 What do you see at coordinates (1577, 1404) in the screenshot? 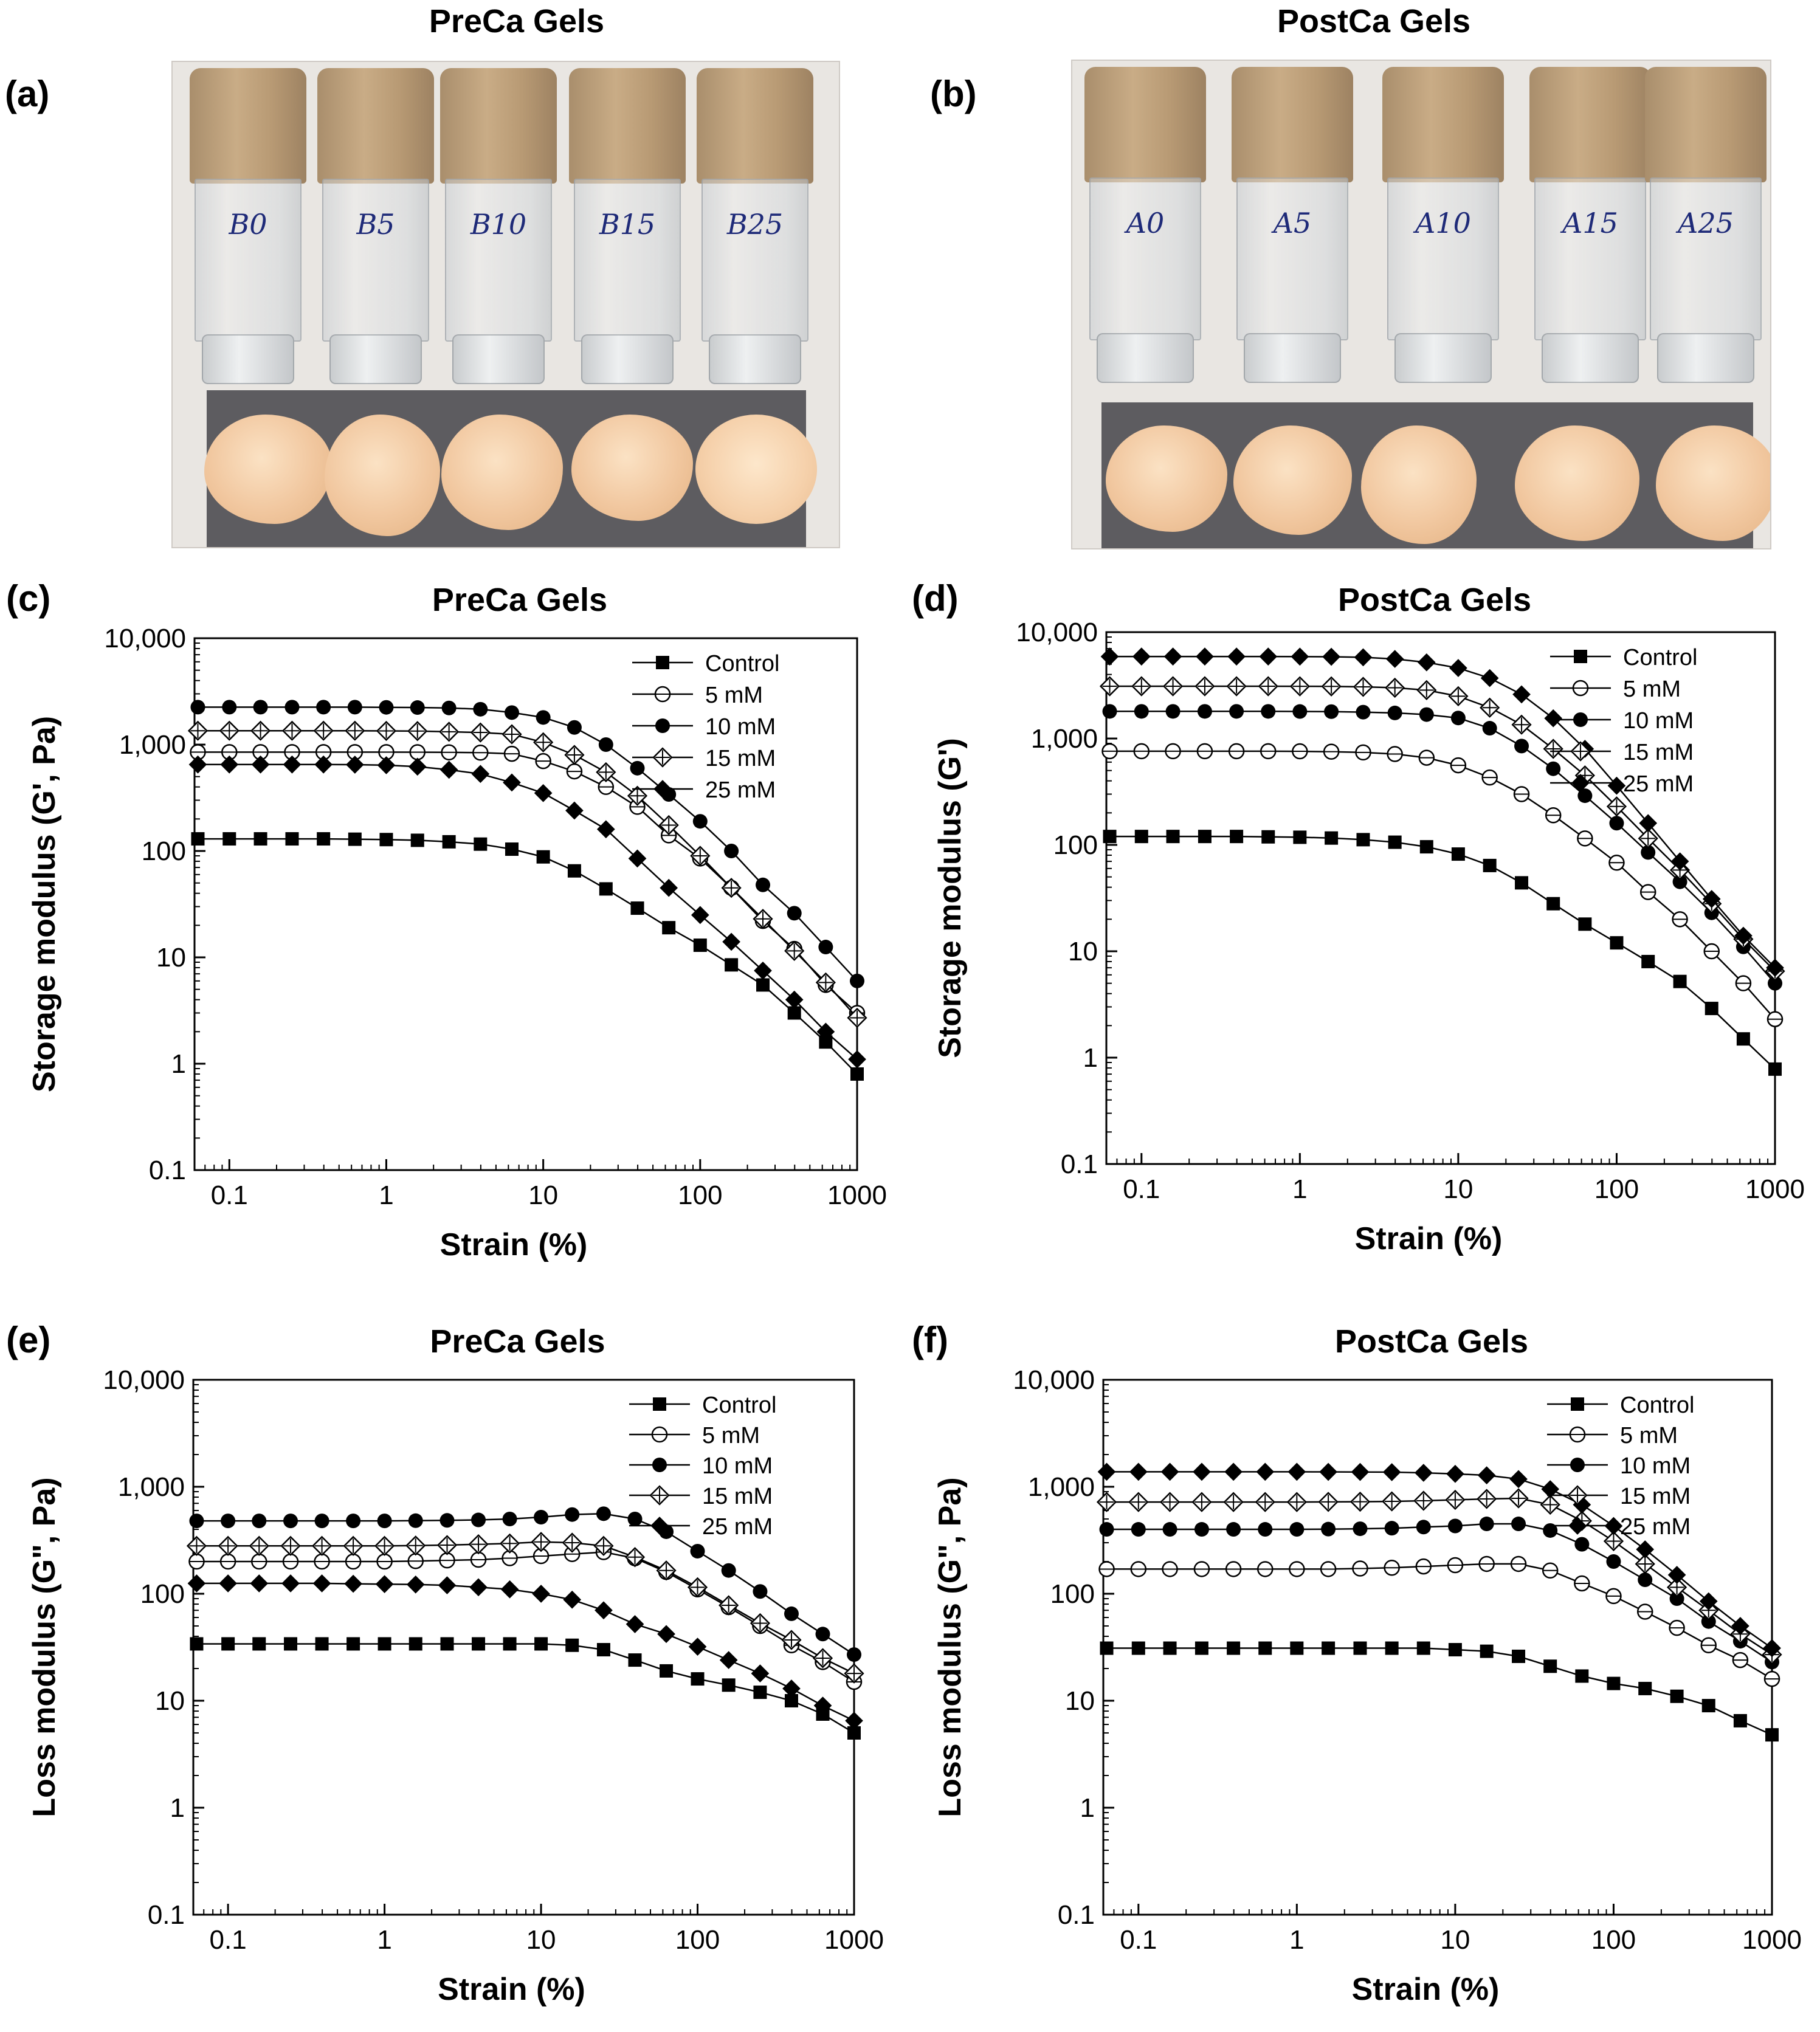
I see `legend-marker` at bounding box center [1577, 1404].